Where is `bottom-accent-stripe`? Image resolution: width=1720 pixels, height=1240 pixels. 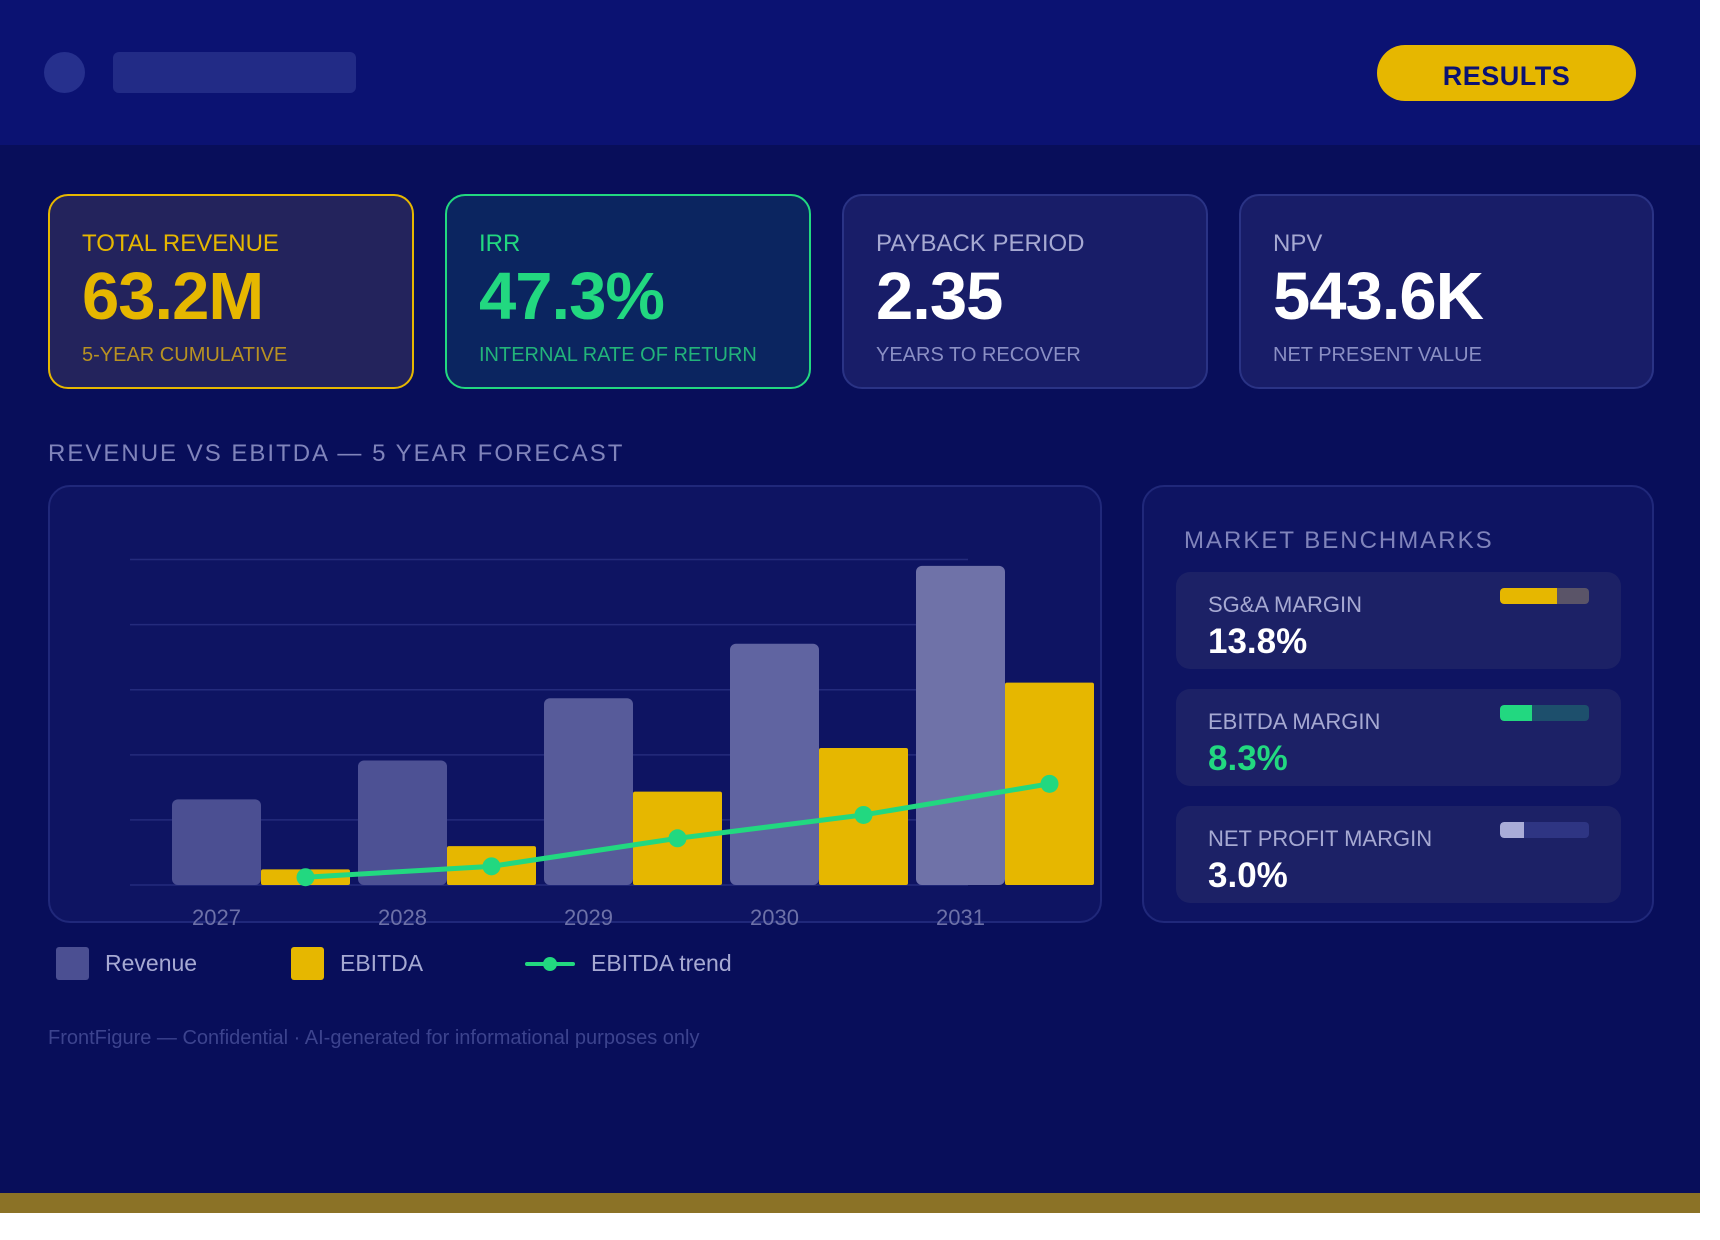 bottom-accent-stripe is located at coordinates (850, 1203).